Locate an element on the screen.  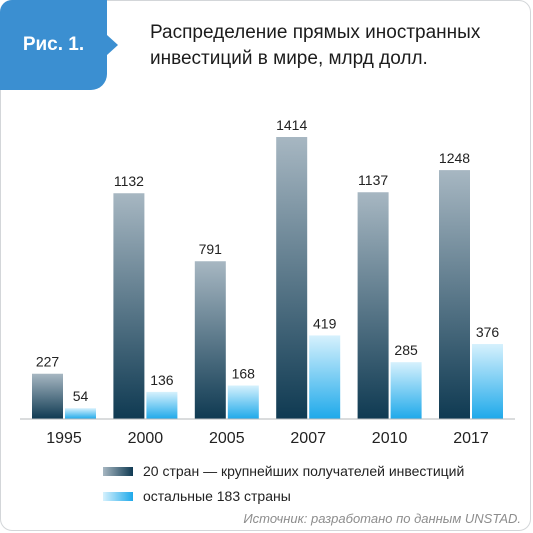
data-label-2017-series-1: 1248 is located at coordinates (454, 158).